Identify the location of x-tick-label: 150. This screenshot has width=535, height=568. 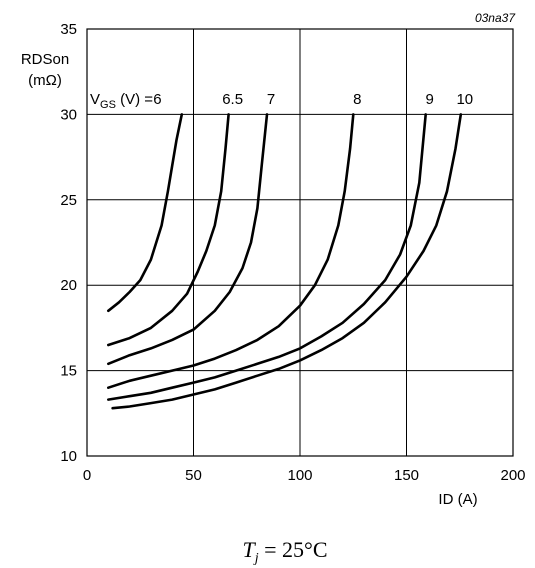
(406, 475).